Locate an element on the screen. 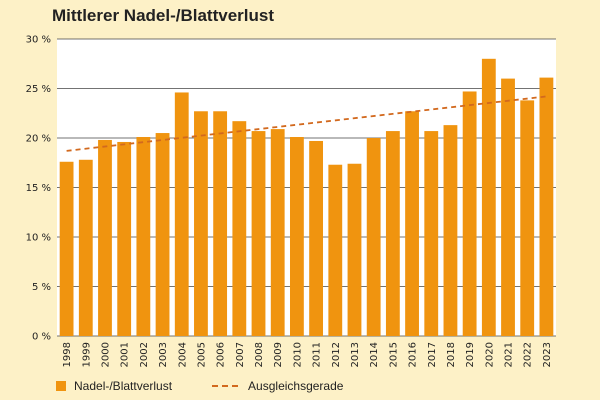  y-tick-label: 30 % is located at coordinates (38, 40).